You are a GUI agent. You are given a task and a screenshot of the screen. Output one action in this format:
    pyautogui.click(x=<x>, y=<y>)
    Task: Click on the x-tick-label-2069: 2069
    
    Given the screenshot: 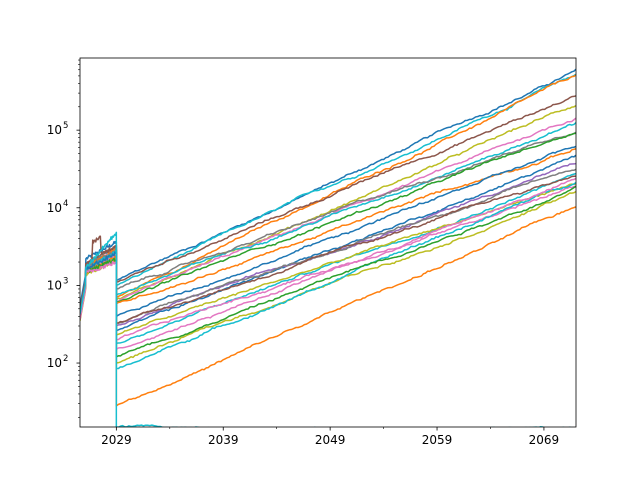 What is the action you would take?
    pyautogui.click(x=544, y=440)
    